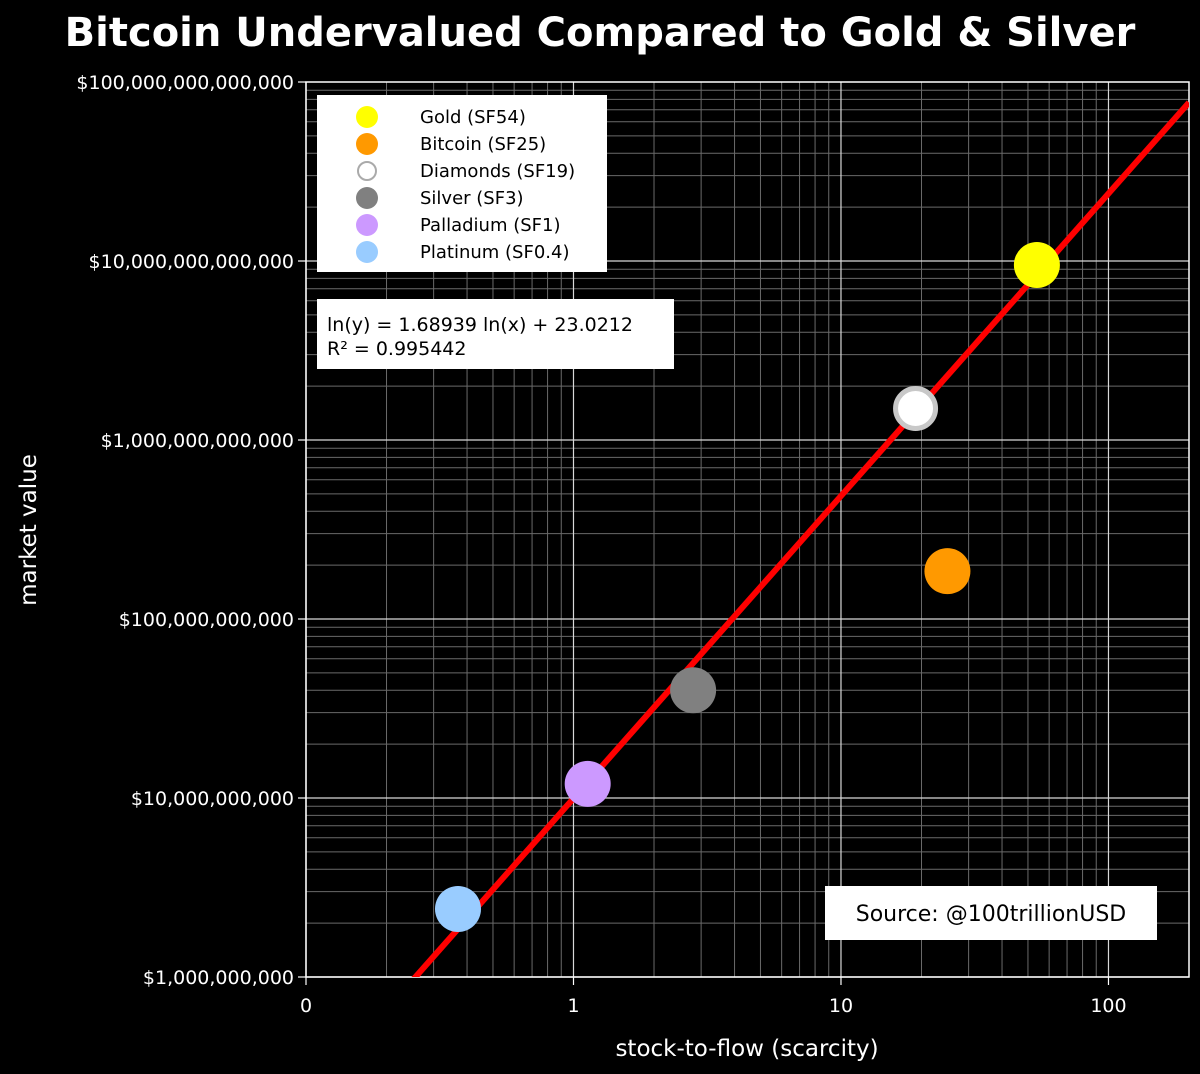  Describe the element at coordinates (367, 252) in the screenshot. I see `legend-marker-platinum` at that location.